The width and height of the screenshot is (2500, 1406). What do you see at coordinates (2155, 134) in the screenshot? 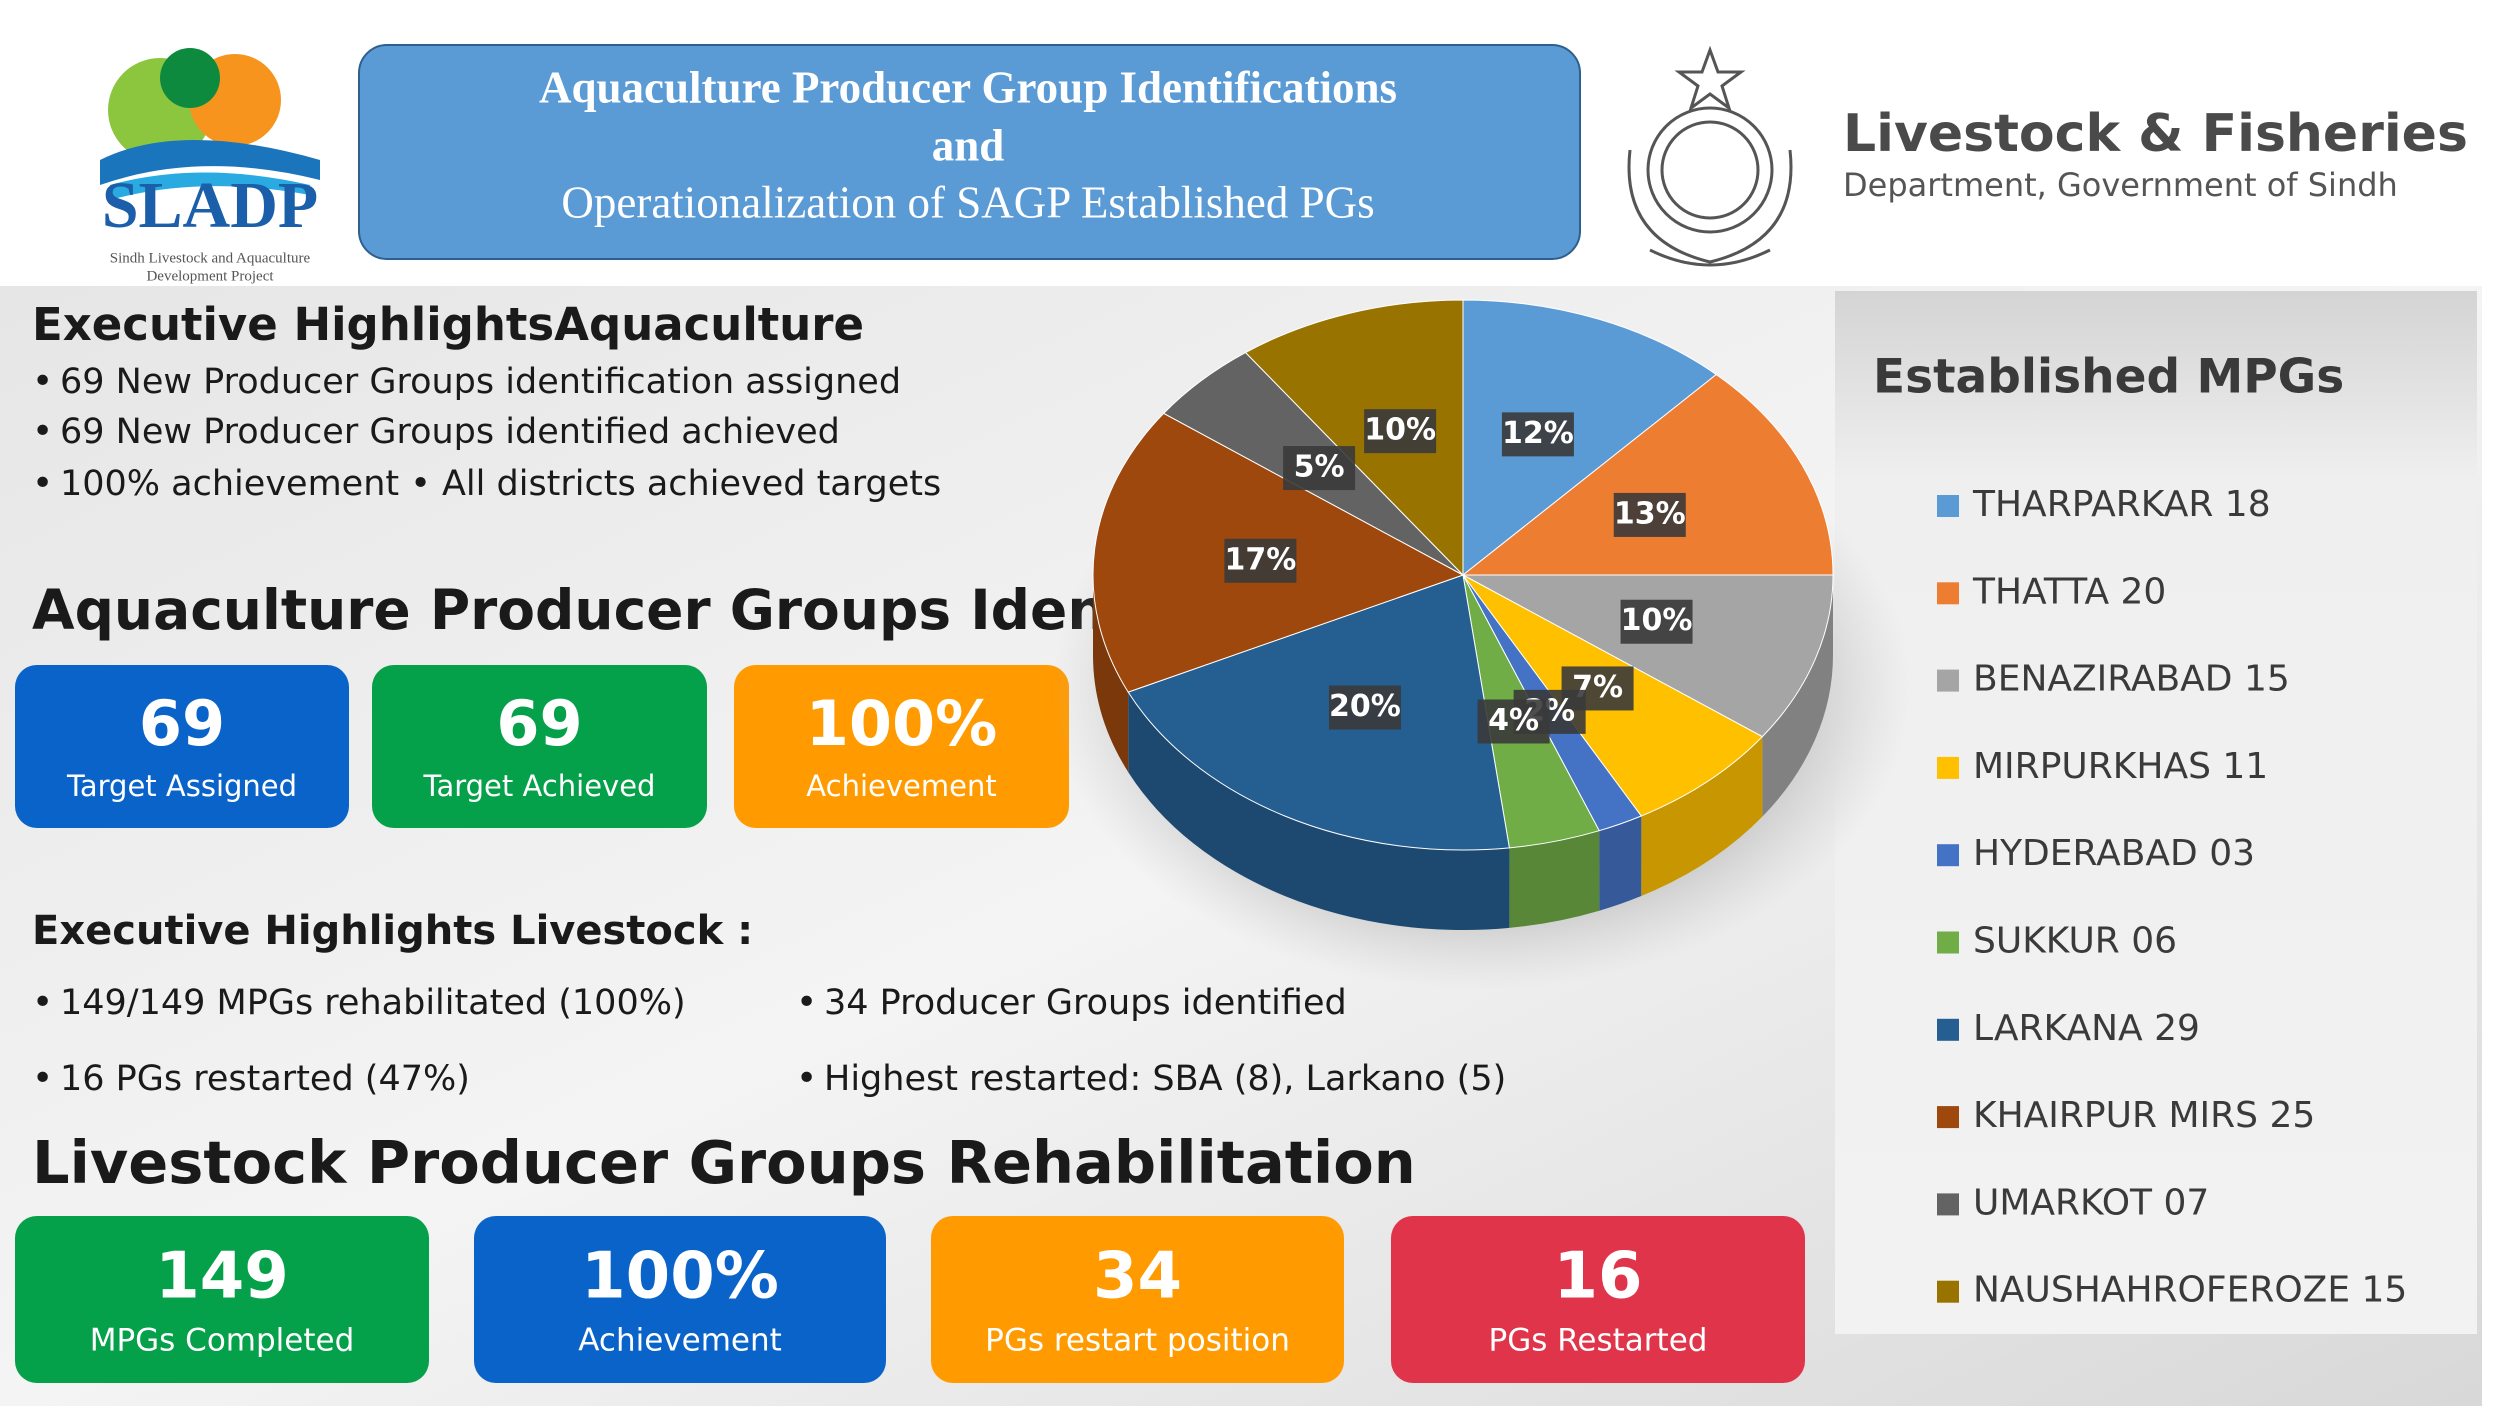
I see `department-title: Livestock & Fisheries` at bounding box center [2155, 134].